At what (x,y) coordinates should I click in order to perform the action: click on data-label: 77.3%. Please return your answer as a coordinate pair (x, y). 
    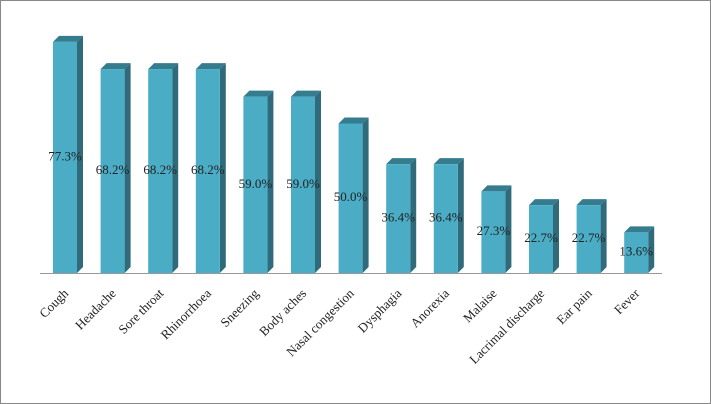
    Looking at the image, I should click on (65, 155).